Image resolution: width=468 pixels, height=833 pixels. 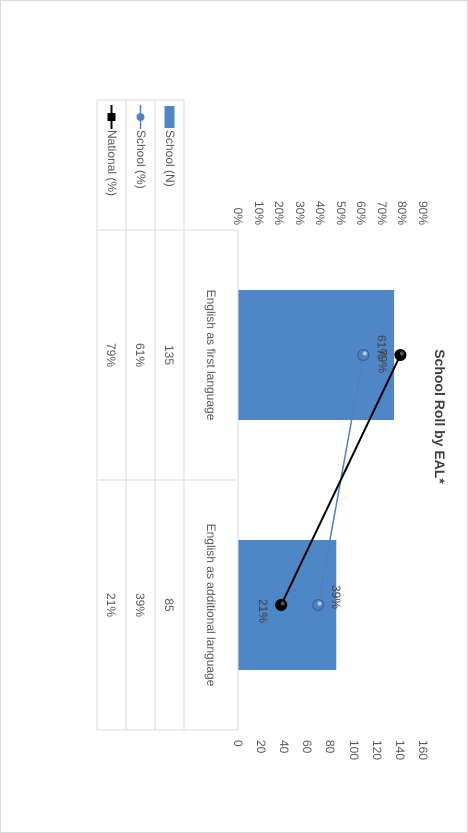 I want to click on table-cell: 39%, so click(x=140, y=605).